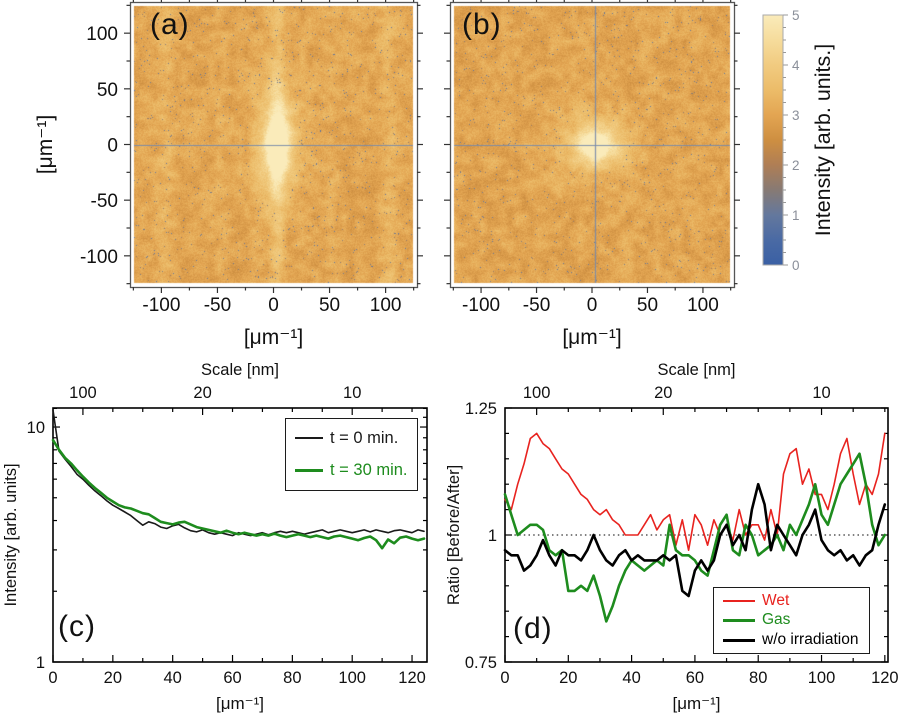  What do you see at coordinates (796, 65) in the screenshot?
I see `colorbar-tick-label: 4` at bounding box center [796, 65].